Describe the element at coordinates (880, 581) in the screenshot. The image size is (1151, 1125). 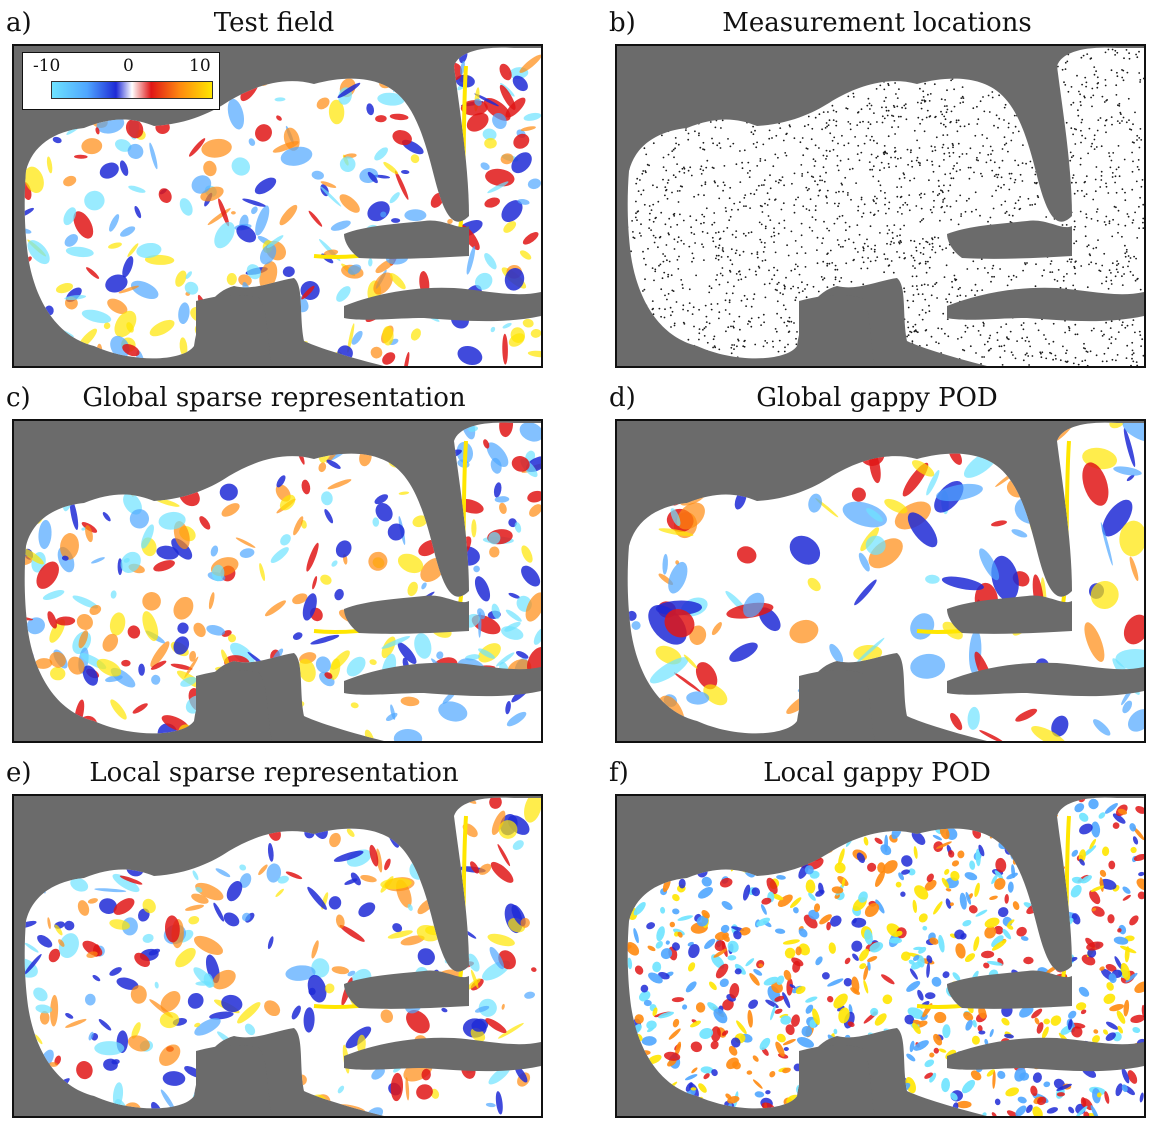
I see `map-frame` at that location.